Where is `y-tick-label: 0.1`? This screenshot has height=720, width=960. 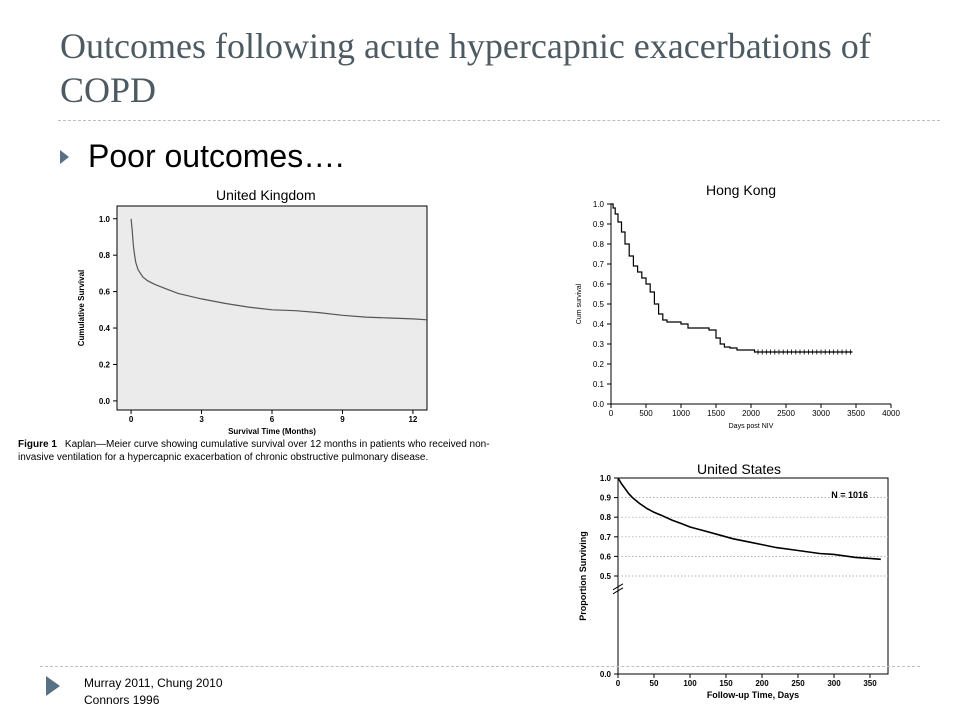 y-tick-label: 0.1 is located at coordinates (599, 384).